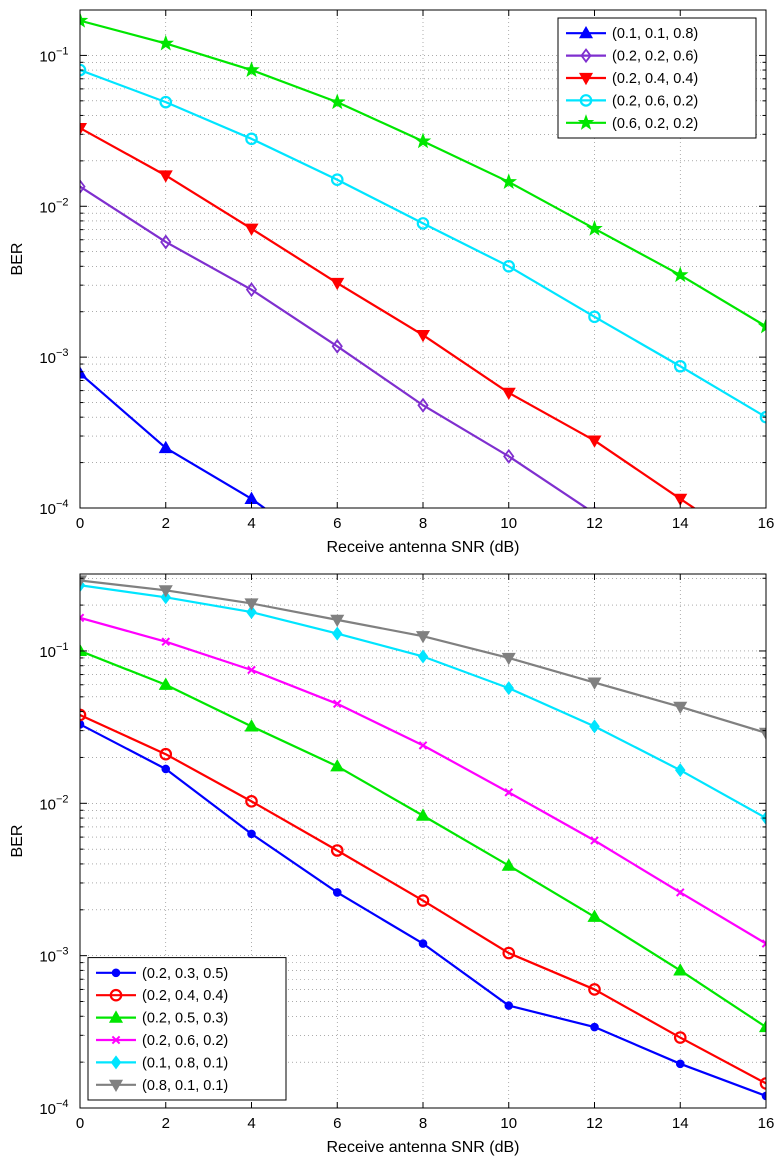 The height and width of the screenshot is (1164, 777). Describe the element at coordinates (632, 101) in the screenshot. I see `legend-item-4: (0.2, 0.6, 0.2)` at that location.